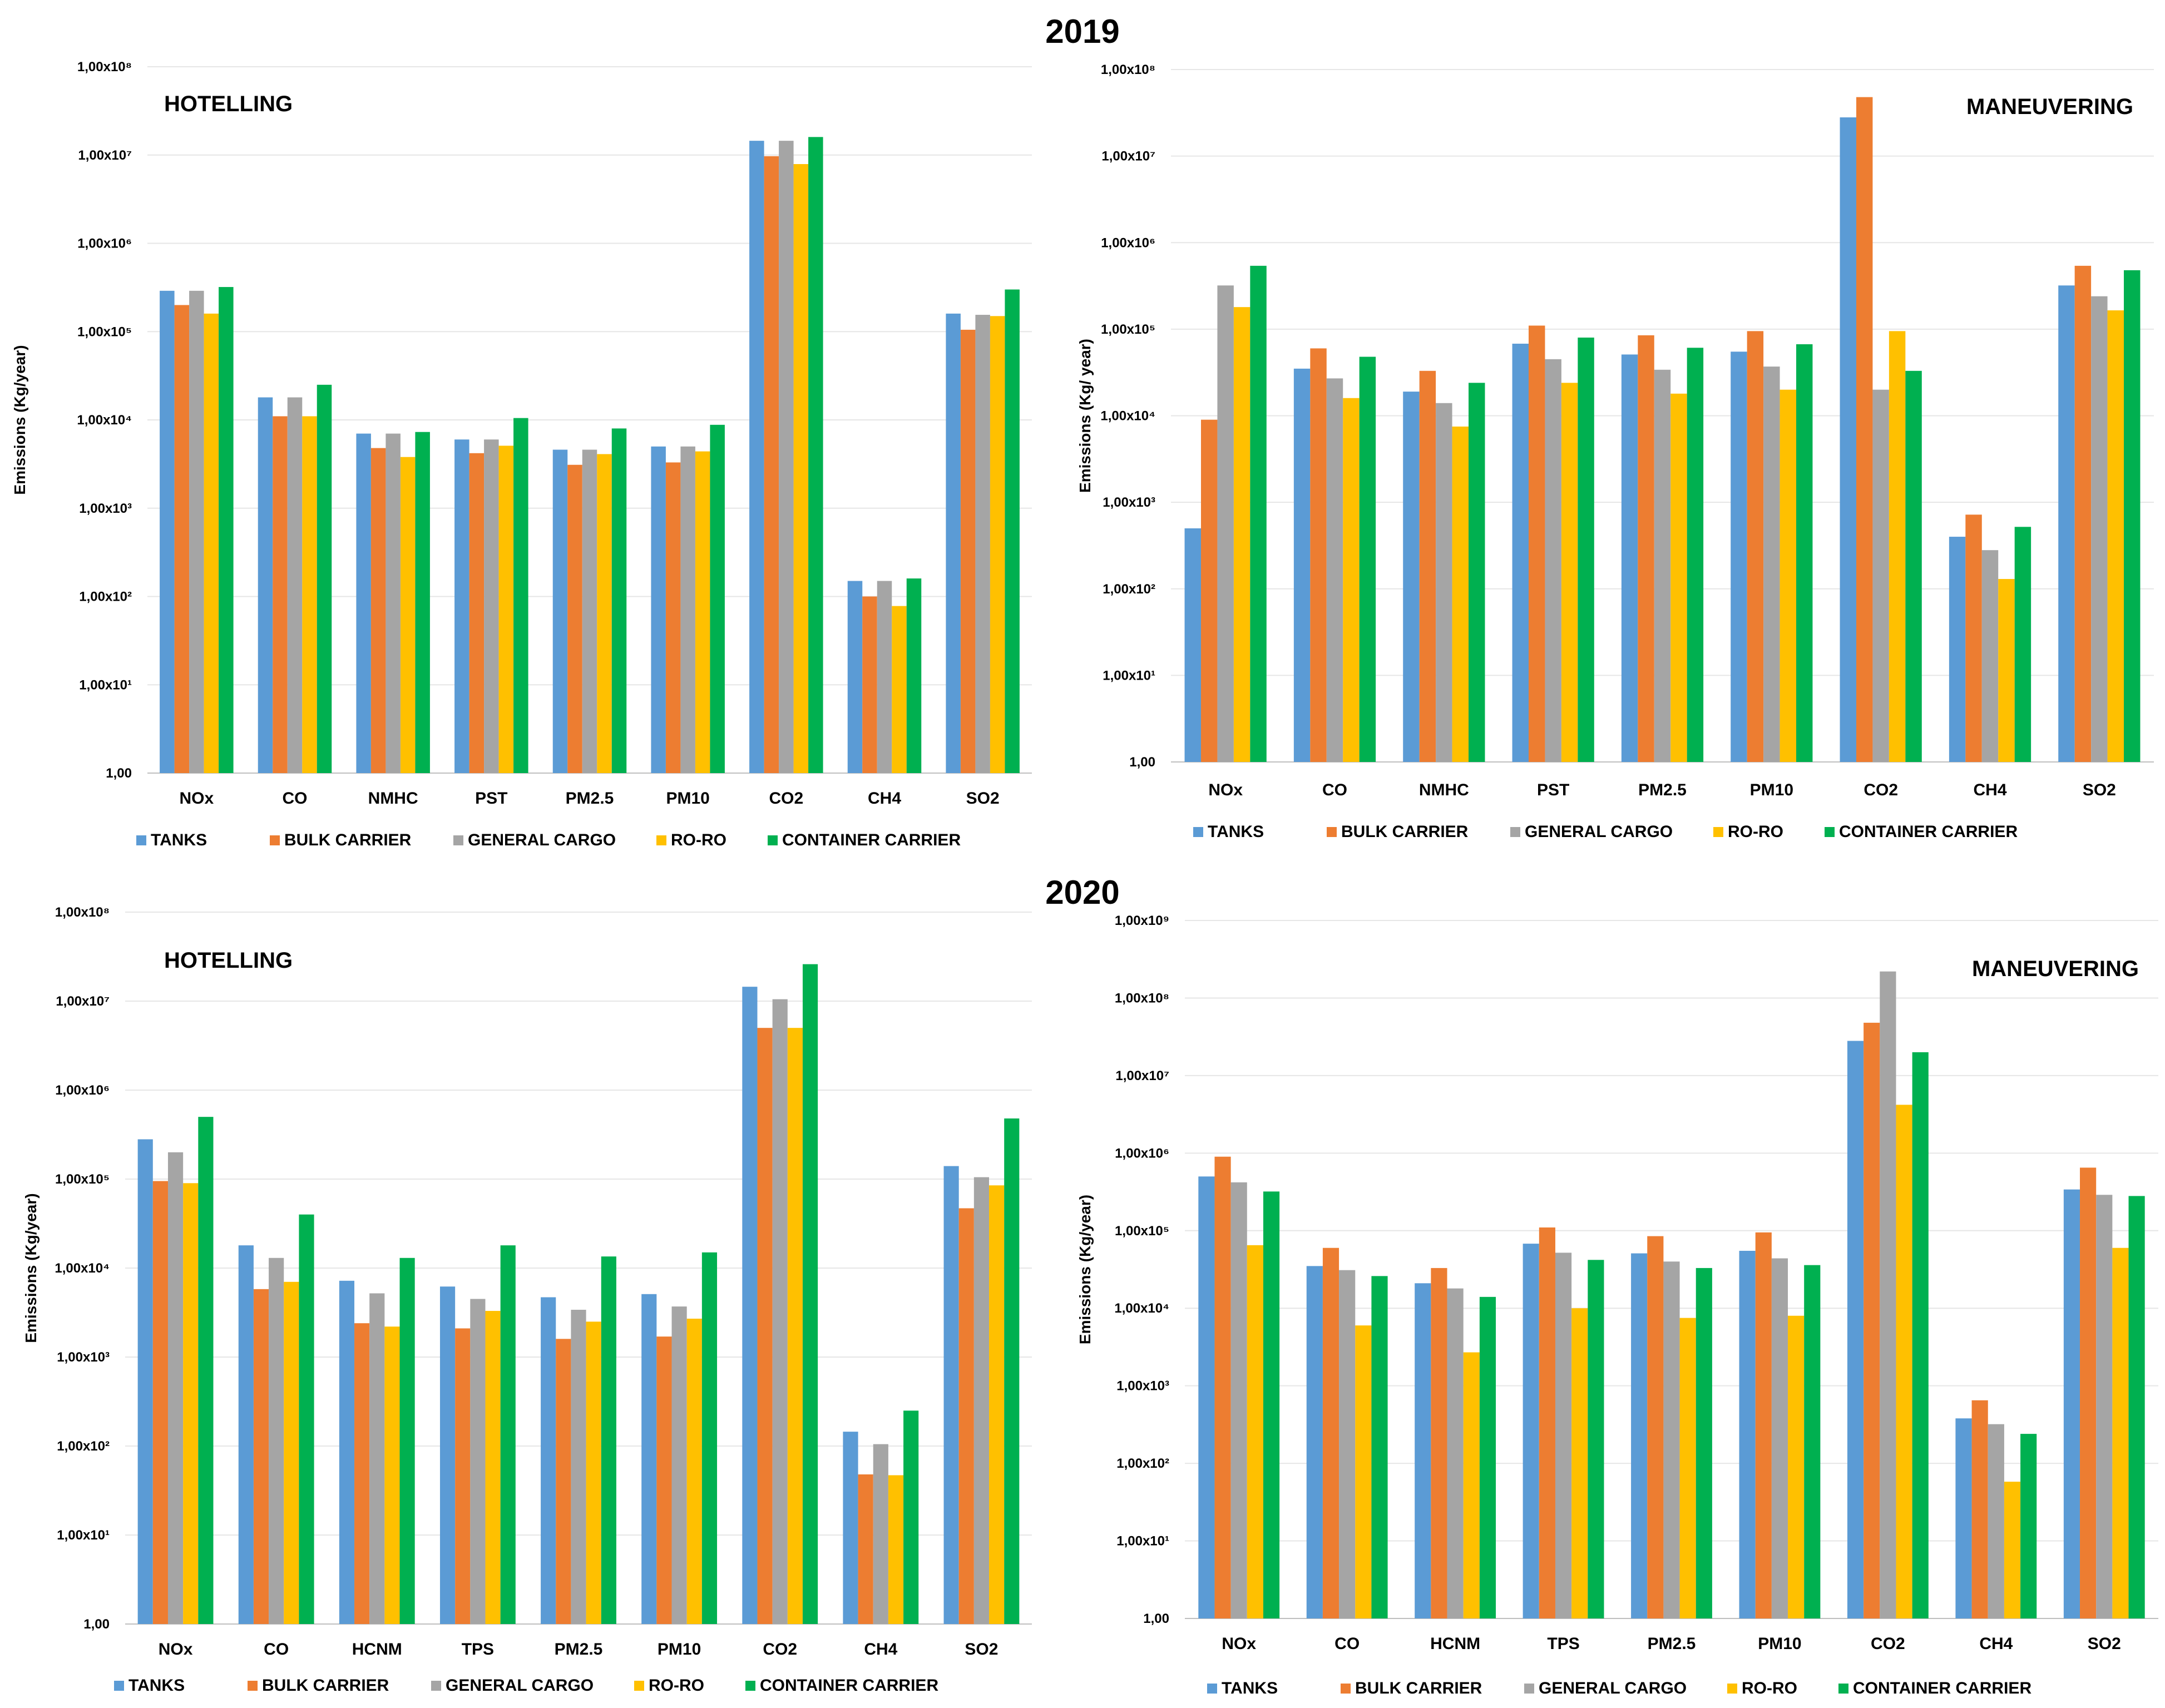 Image resolution: width=2165 pixels, height=1708 pixels. What do you see at coordinates (1236, 832) in the screenshot?
I see `legend-label: TANKS` at bounding box center [1236, 832].